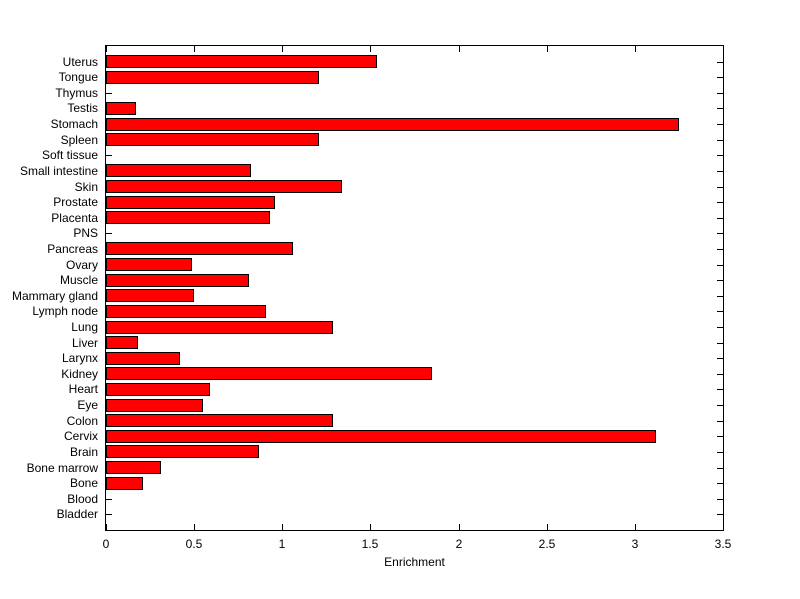 This screenshot has width=800, height=599. What do you see at coordinates (74, 217) in the screenshot?
I see `y-tick-label: Placenta` at bounding box center [74, 217].